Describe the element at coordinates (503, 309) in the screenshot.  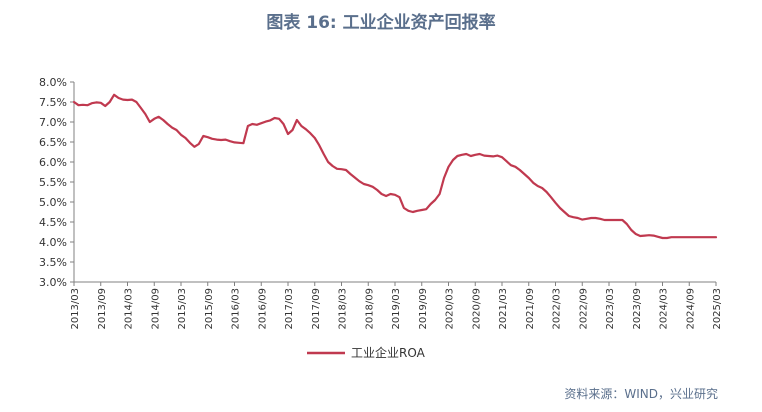
I see `x-tick-label: 2021/03` at that location.